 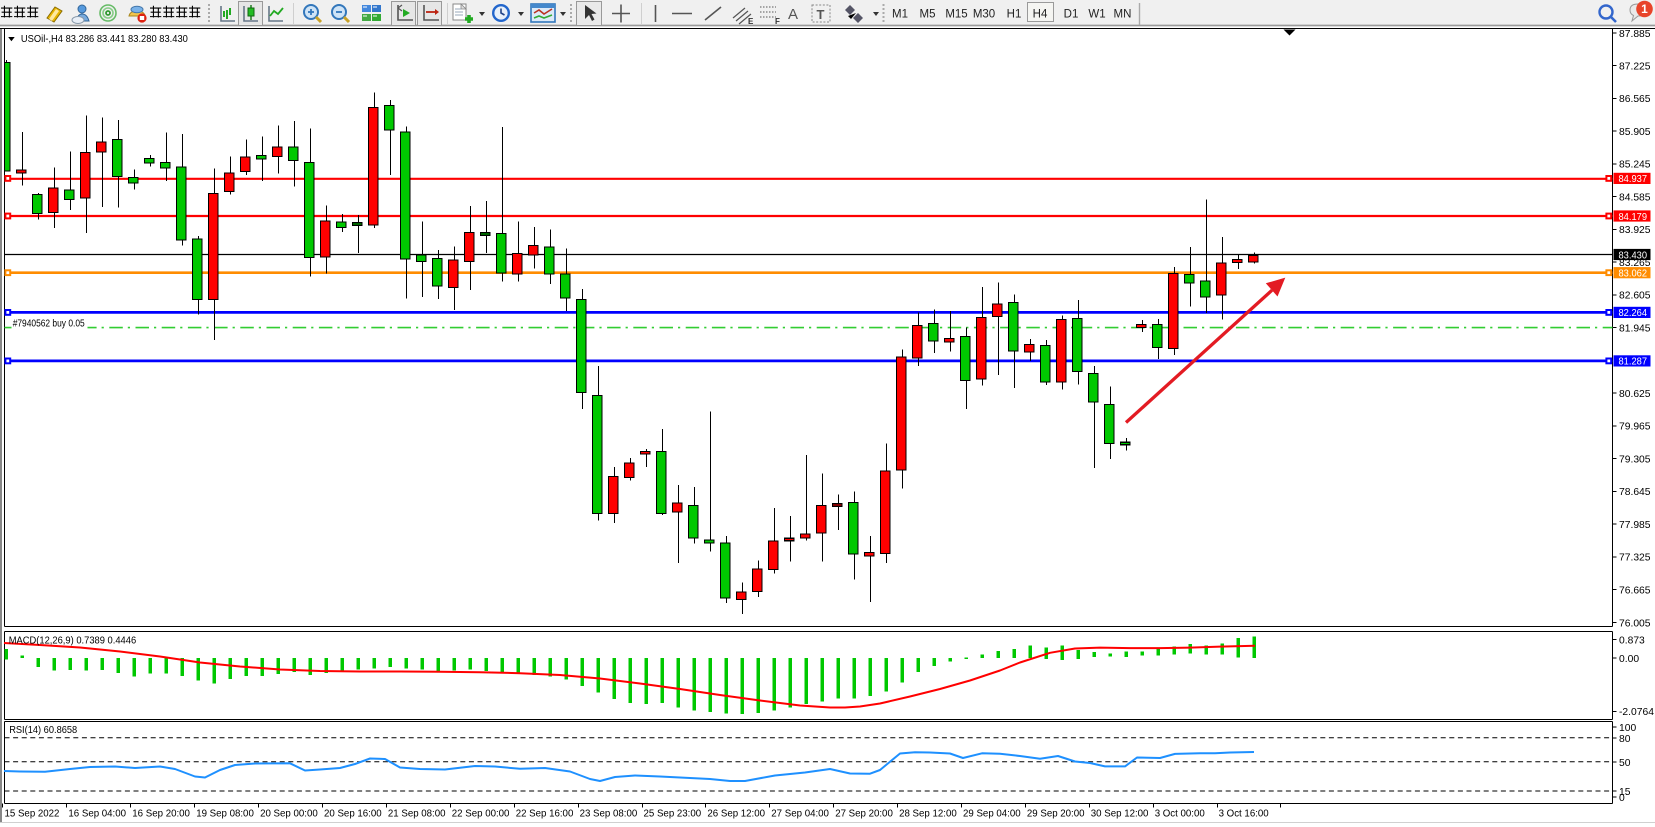 What do you see at coordinates (289, 814) in the screenshot?
I see `svg-text: 20 Sep 00:00` at bounding box center [289, 814].